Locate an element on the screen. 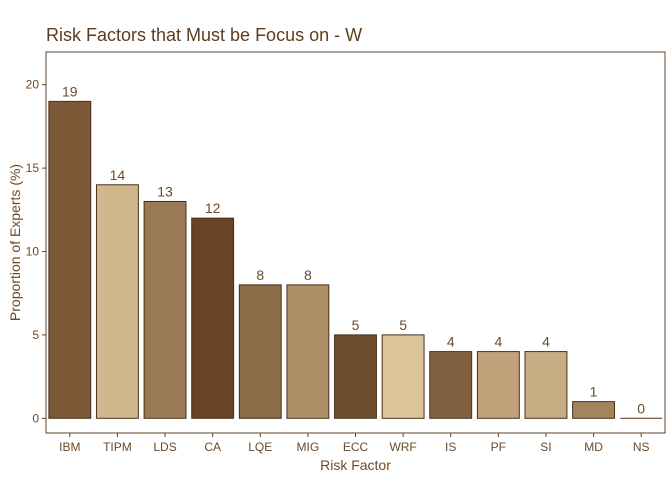 The height and width of the screenshot is (480, 672). data-label-pf: 4 is located at coordinates (498, 342).